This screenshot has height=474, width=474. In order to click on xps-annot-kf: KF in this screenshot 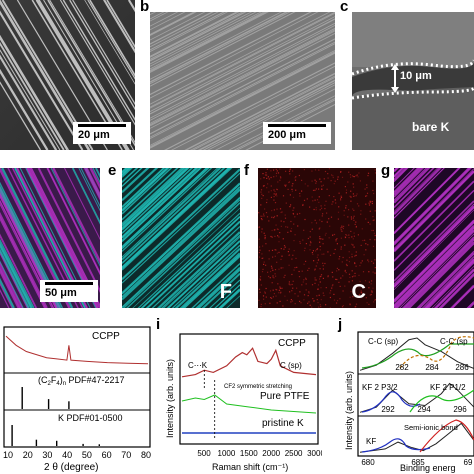, I will do `click(371, 441)`.